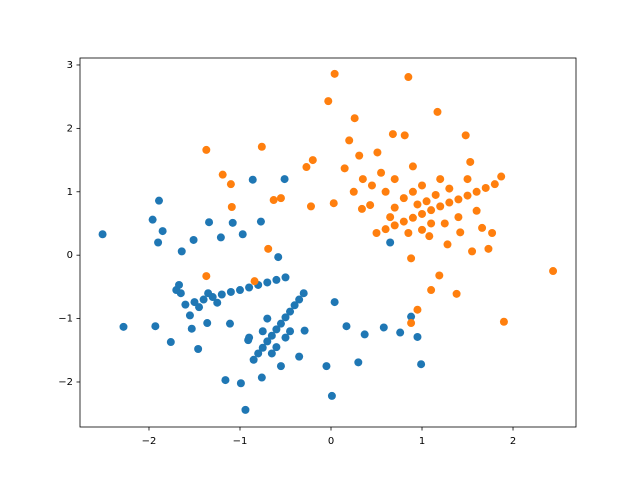 This screenshot has height=480, width=640. What do you see at coordinates (513, 441) in the screenshot?
I see `x-tick-label: 2` at bounding box center [513, 441].